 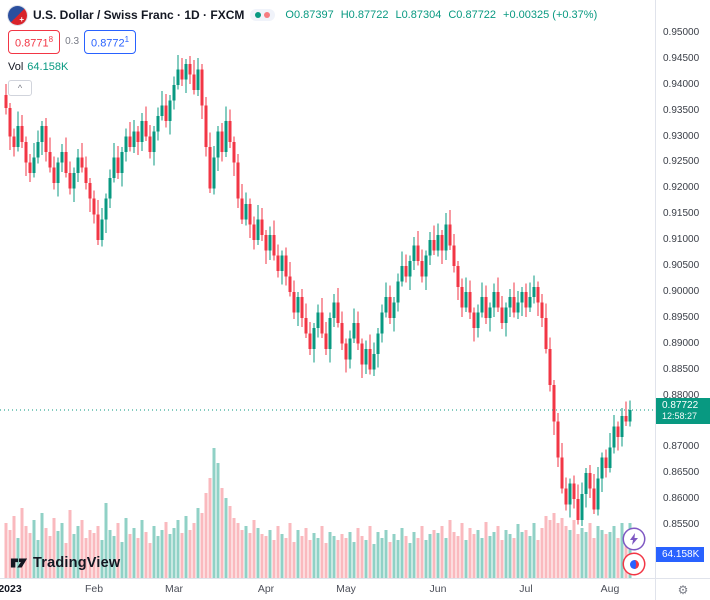 I want to click on axis-settings-gear-icon: ⚙, so click(x=683, y=589).